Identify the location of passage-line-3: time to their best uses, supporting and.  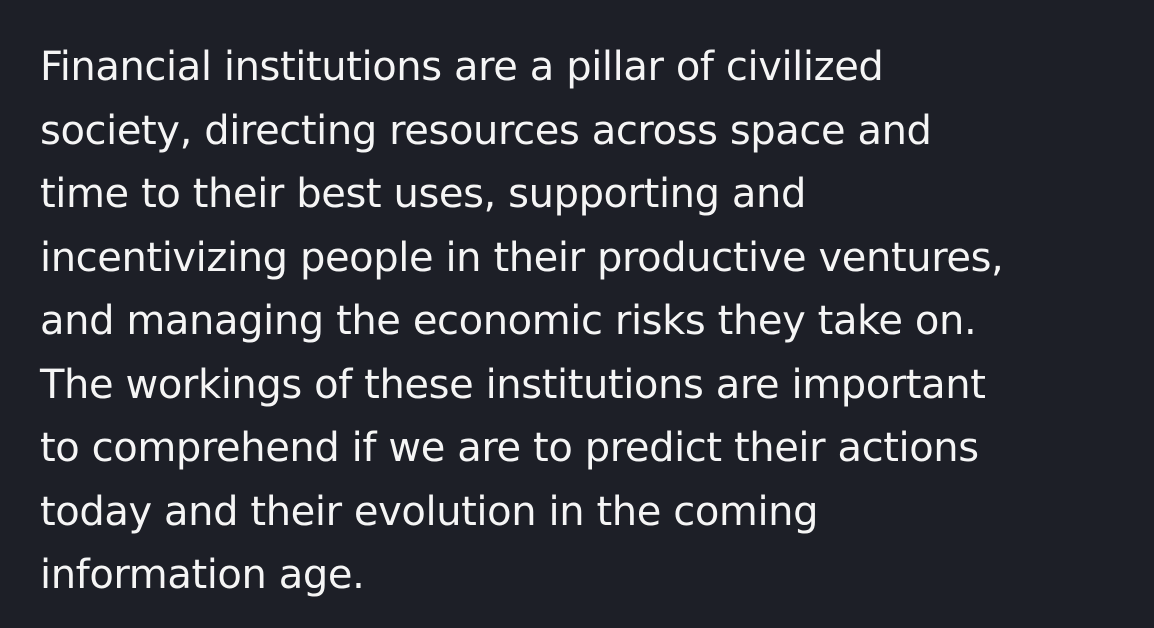
(423, 194).